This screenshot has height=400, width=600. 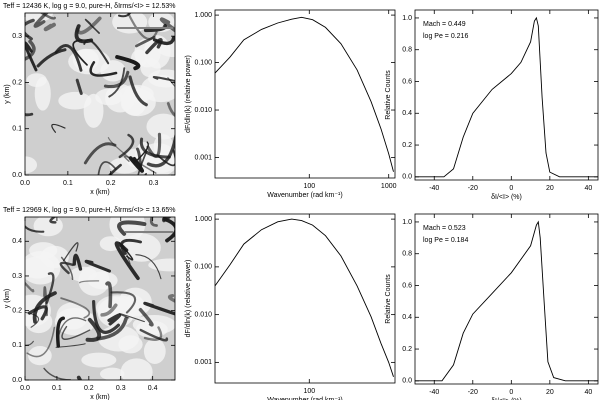 What do you see at coordinates (100, 298) in the screenshot?
I see `granulation-image` at bounding box center [100, 298].